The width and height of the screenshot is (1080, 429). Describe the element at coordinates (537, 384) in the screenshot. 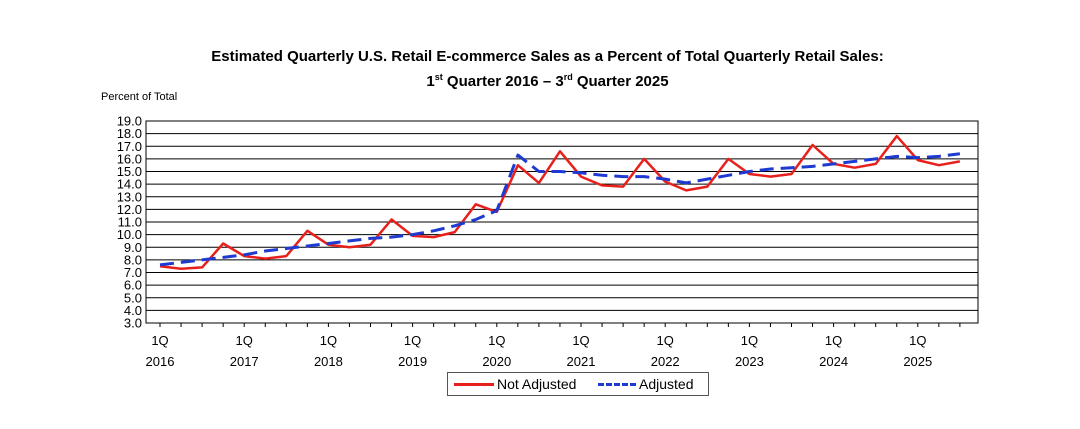

I see `legend-label-not-adjusted: Not Adjusted` at that location.